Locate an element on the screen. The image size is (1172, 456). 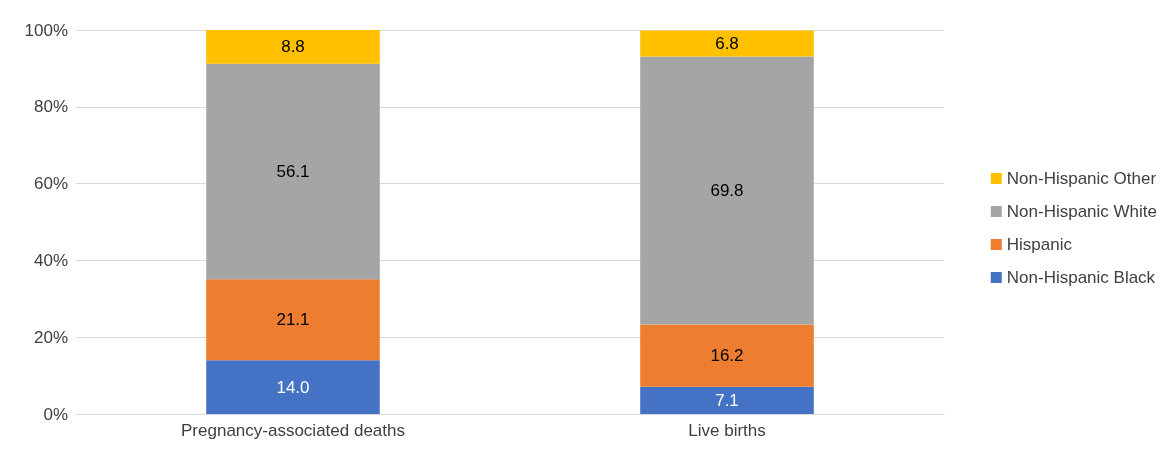
data-label: 56.1 is located at coordinates (293, 171).